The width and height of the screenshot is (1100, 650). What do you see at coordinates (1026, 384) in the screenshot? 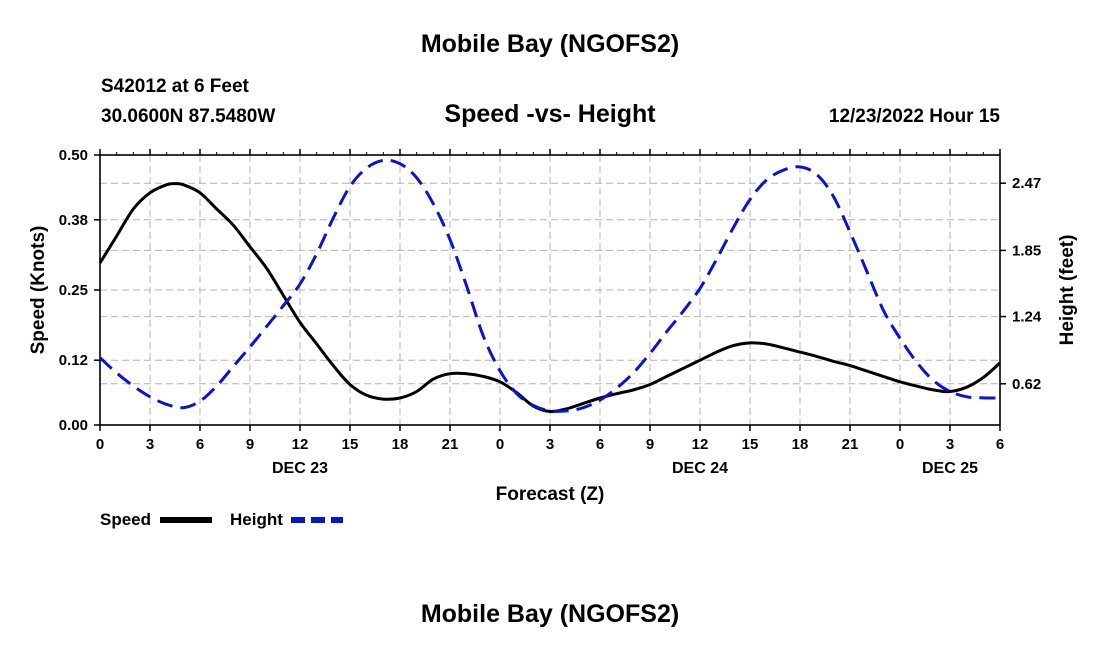
I see `y2-tick-label: 0.62` at bounding box center [1026, 384].